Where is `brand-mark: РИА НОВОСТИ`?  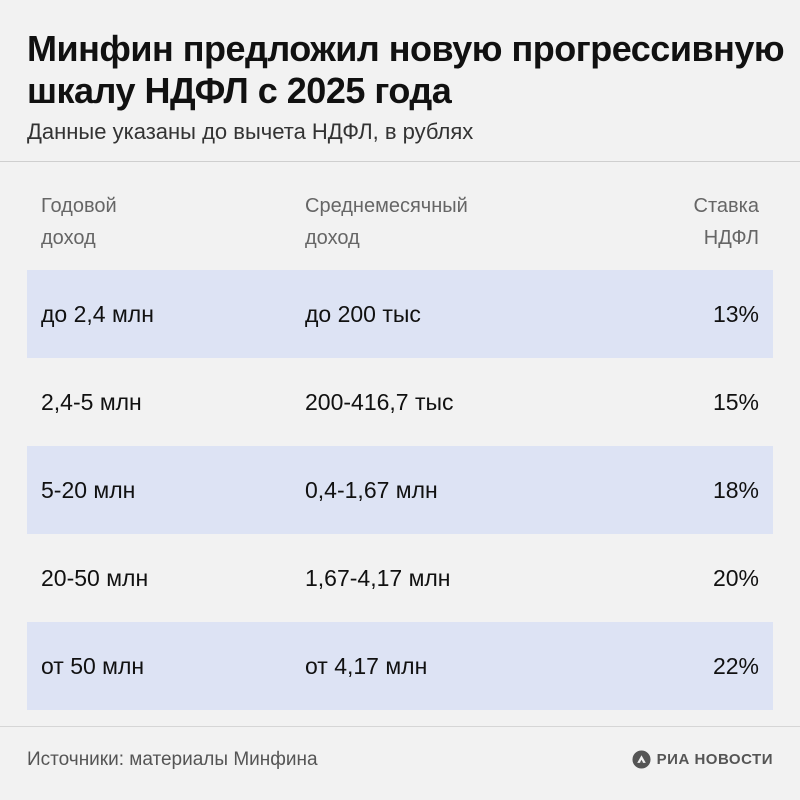
brand-mark: РИА НОВОСТИ is located at coordinates (702, 759).